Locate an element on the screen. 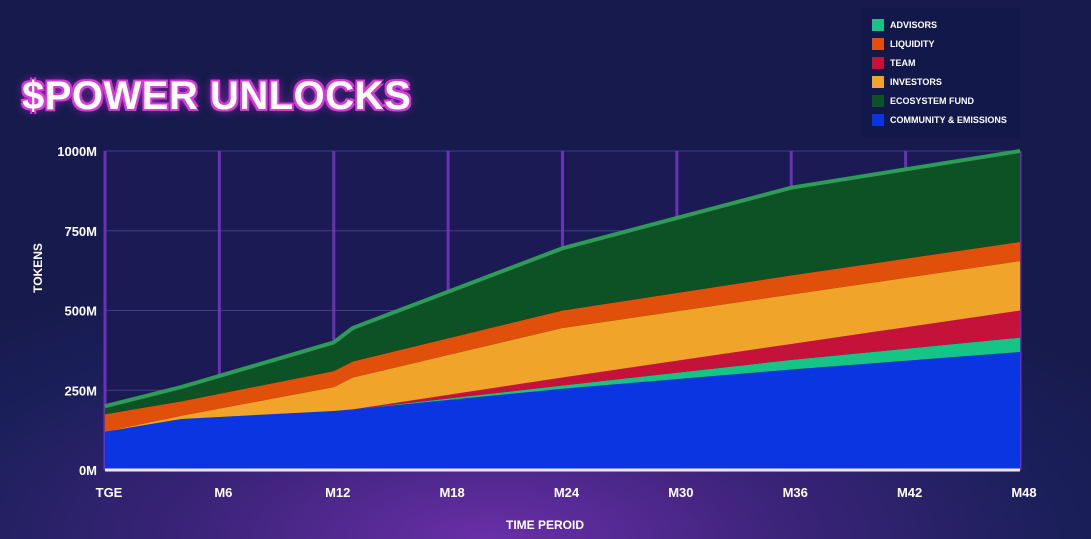 The height and width of the screenshot is (539, 1091). legend-item: ECOSYSTEM FUND is located at coordinates (923, 101).